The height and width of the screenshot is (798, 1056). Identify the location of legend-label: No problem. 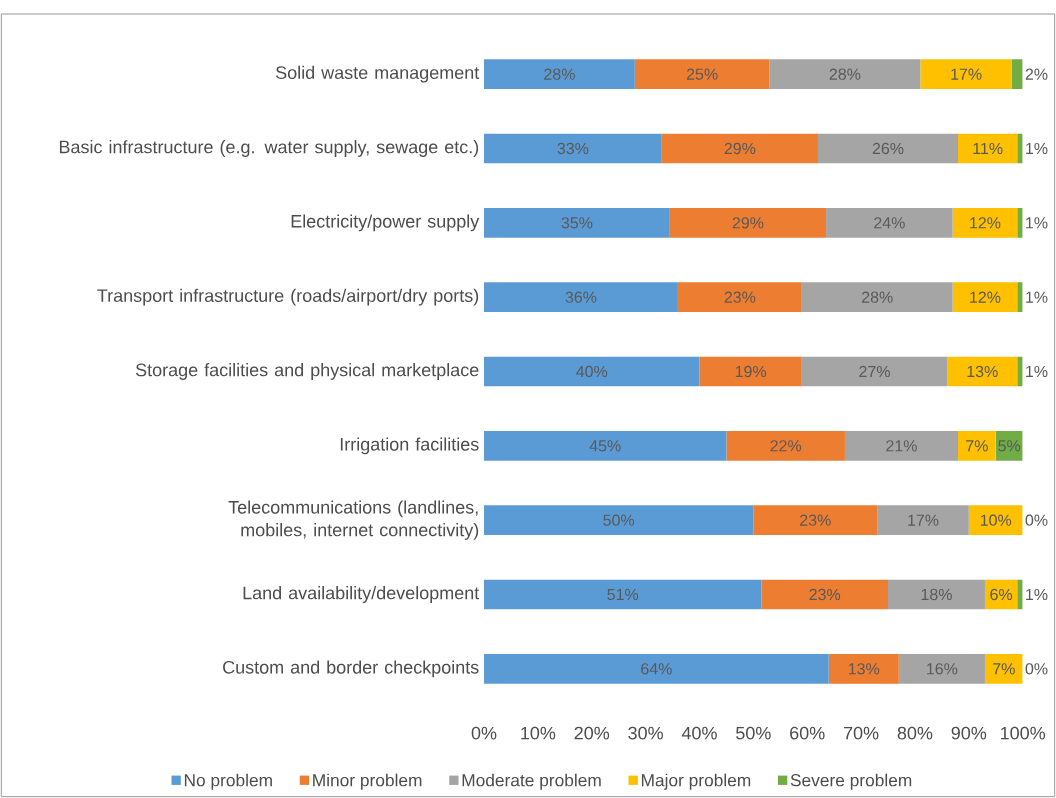
(228, 781).